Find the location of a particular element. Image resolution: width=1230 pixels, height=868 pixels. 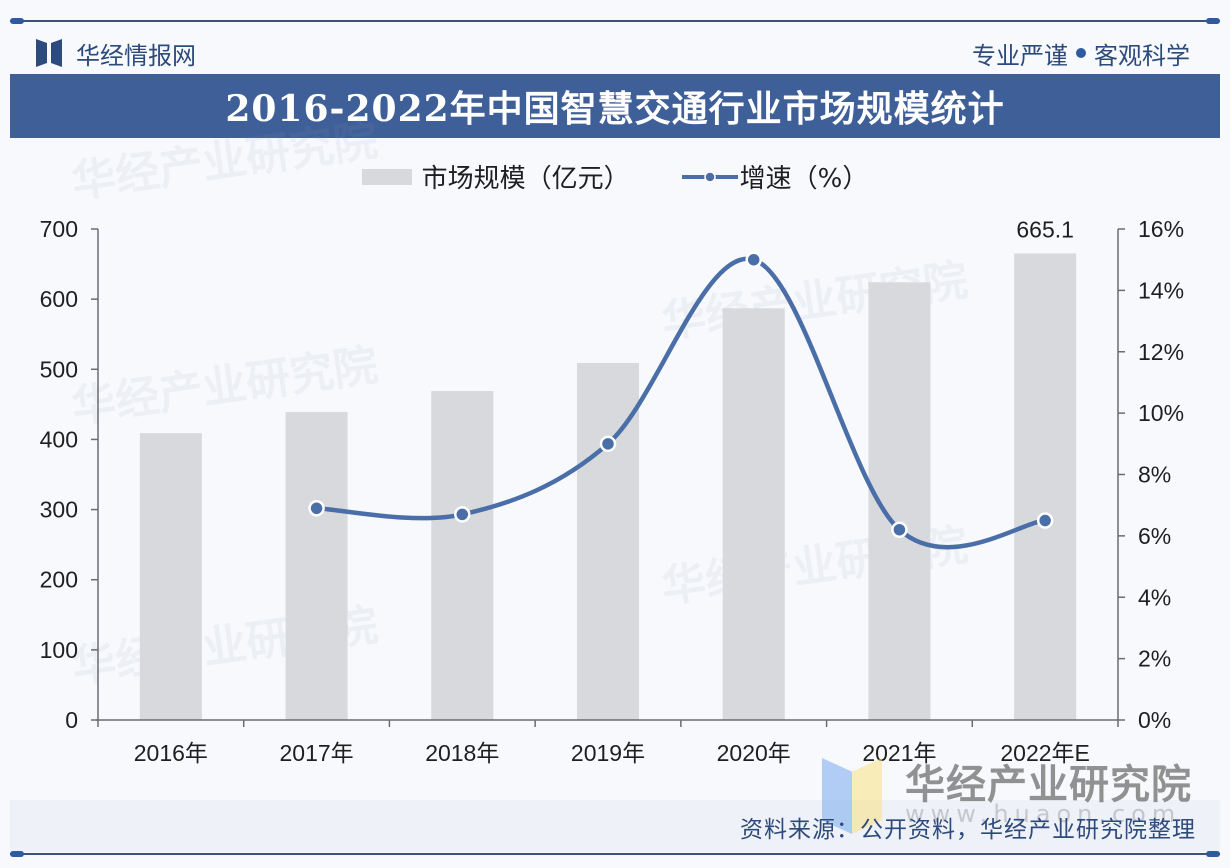

left-axis-tick-label: 100 is located at coordinates (59, 650).